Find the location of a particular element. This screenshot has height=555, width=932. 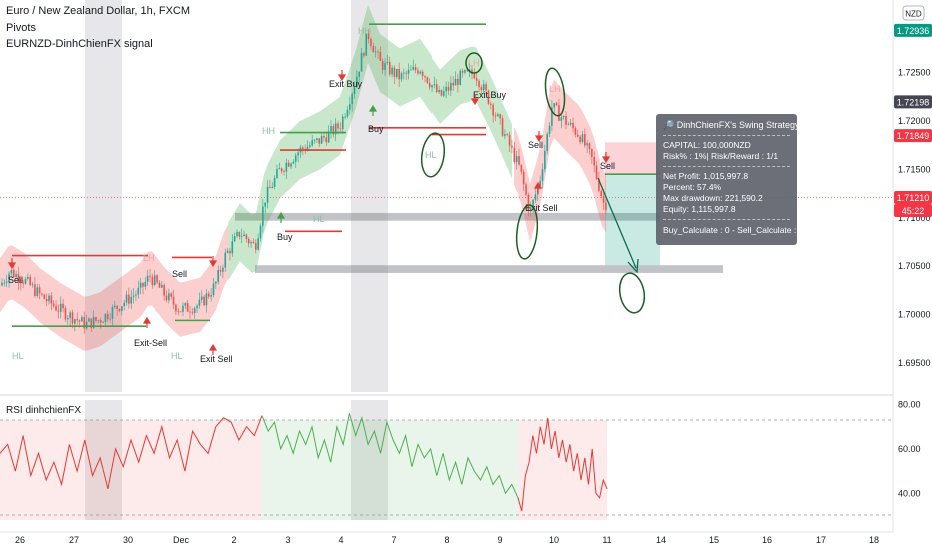

hand-drawn-circle is located at coordinates (527, 232).